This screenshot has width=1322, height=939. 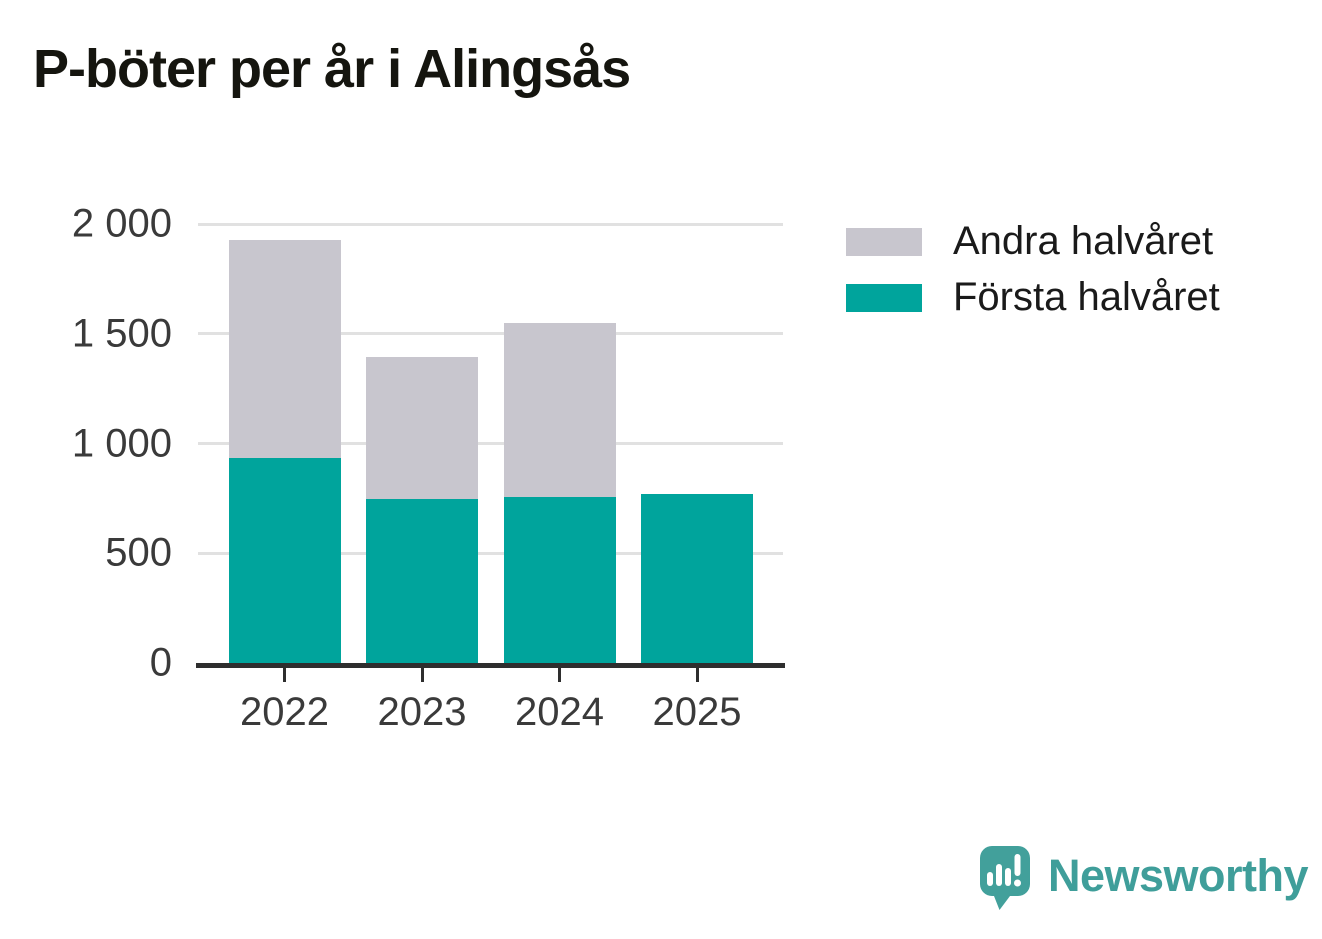 What do you see at coordinates (559, 675) in the screenshot?
I see `x-tick-2024` at bounding box center [559, 675].